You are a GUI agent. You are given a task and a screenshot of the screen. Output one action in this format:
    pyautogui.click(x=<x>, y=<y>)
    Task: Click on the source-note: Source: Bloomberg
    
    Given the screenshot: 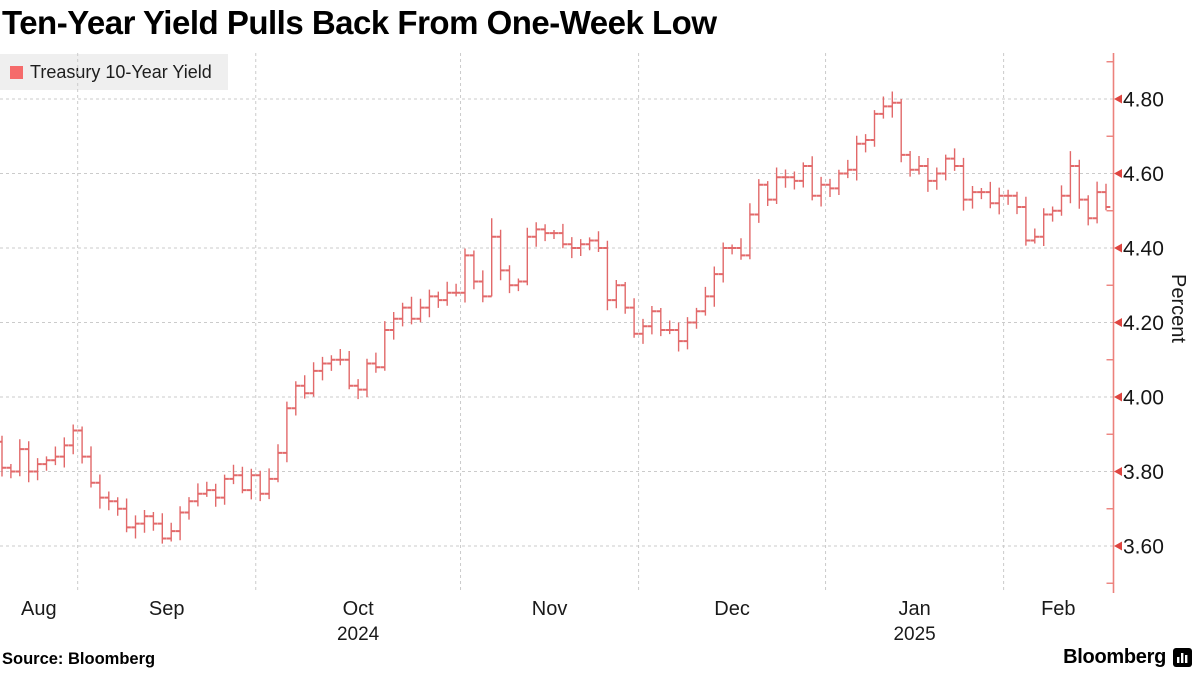 What is the action you would take?
    pyautogui.click(x=79, y=659)
    